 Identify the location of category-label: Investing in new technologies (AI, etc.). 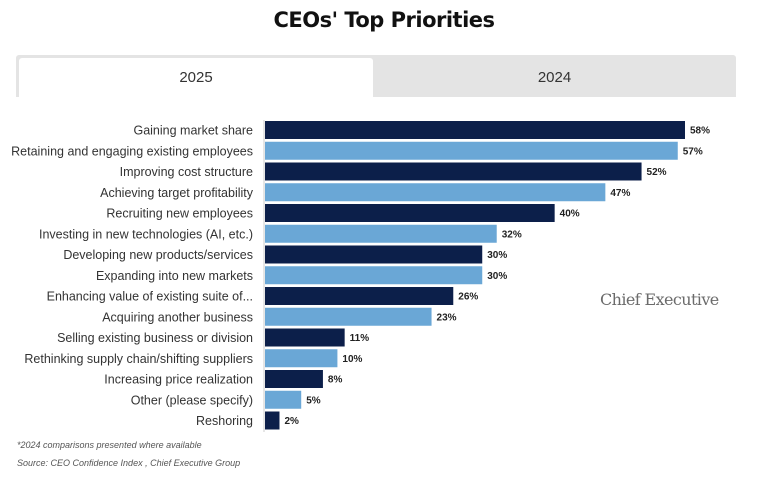
(146, 234).